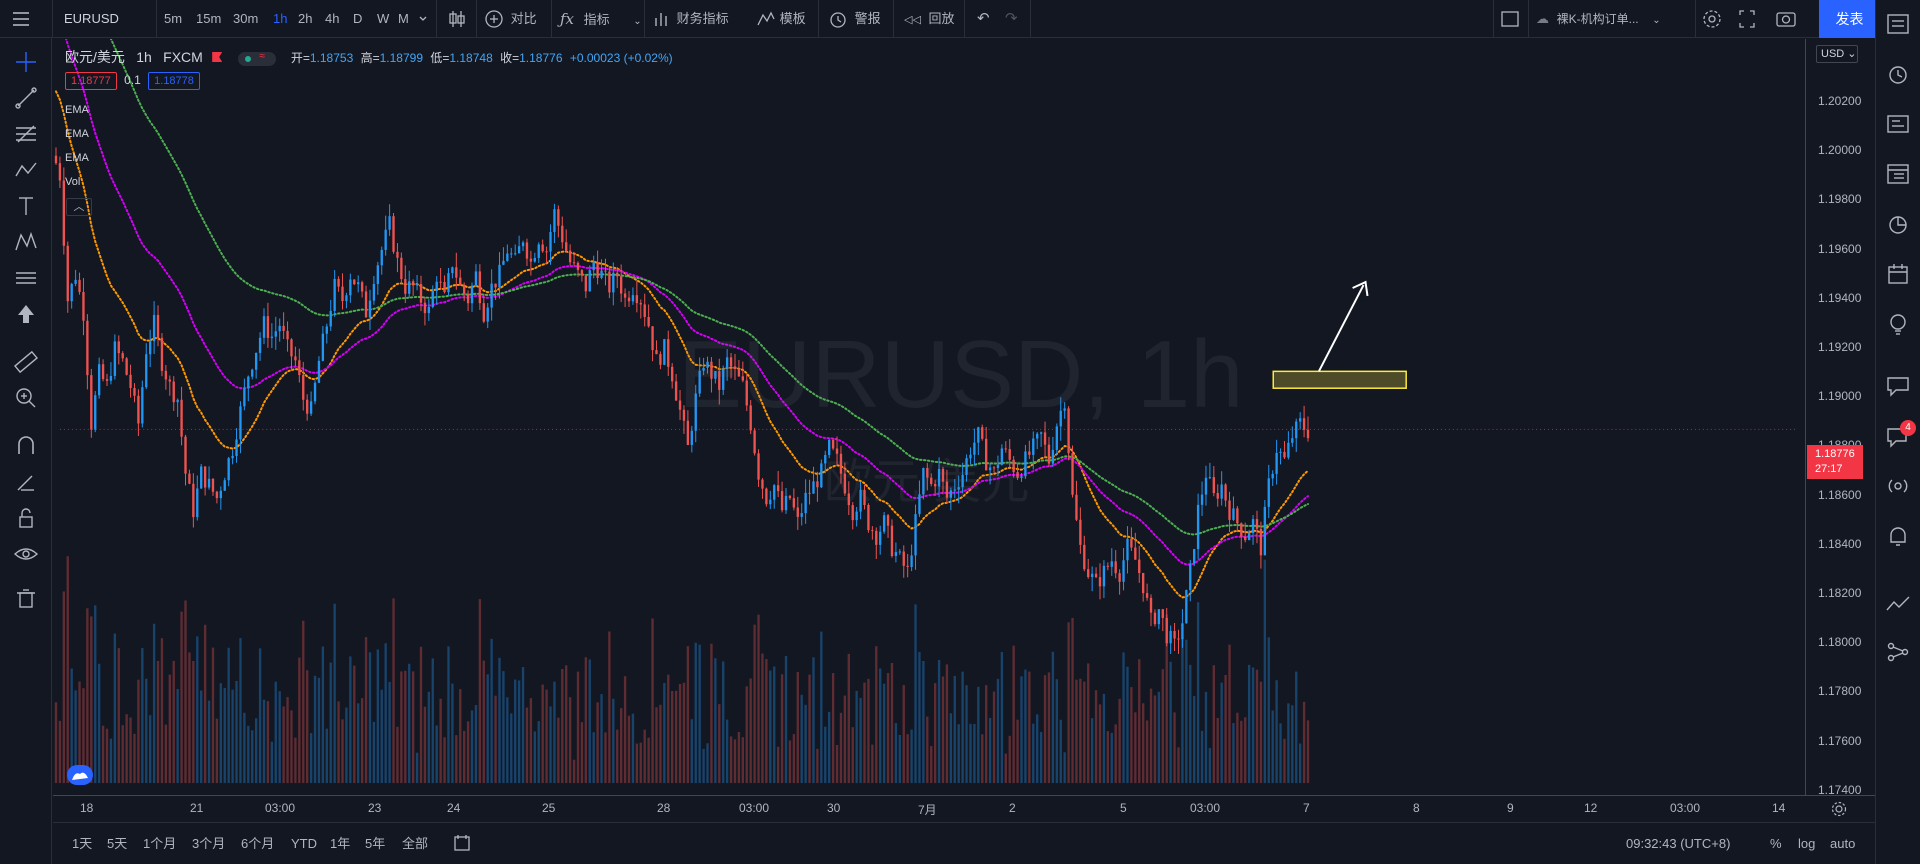  Describe the element at coordinates (1843, 843) in the screenshot. I see `auto-toggle: auto` at that location.